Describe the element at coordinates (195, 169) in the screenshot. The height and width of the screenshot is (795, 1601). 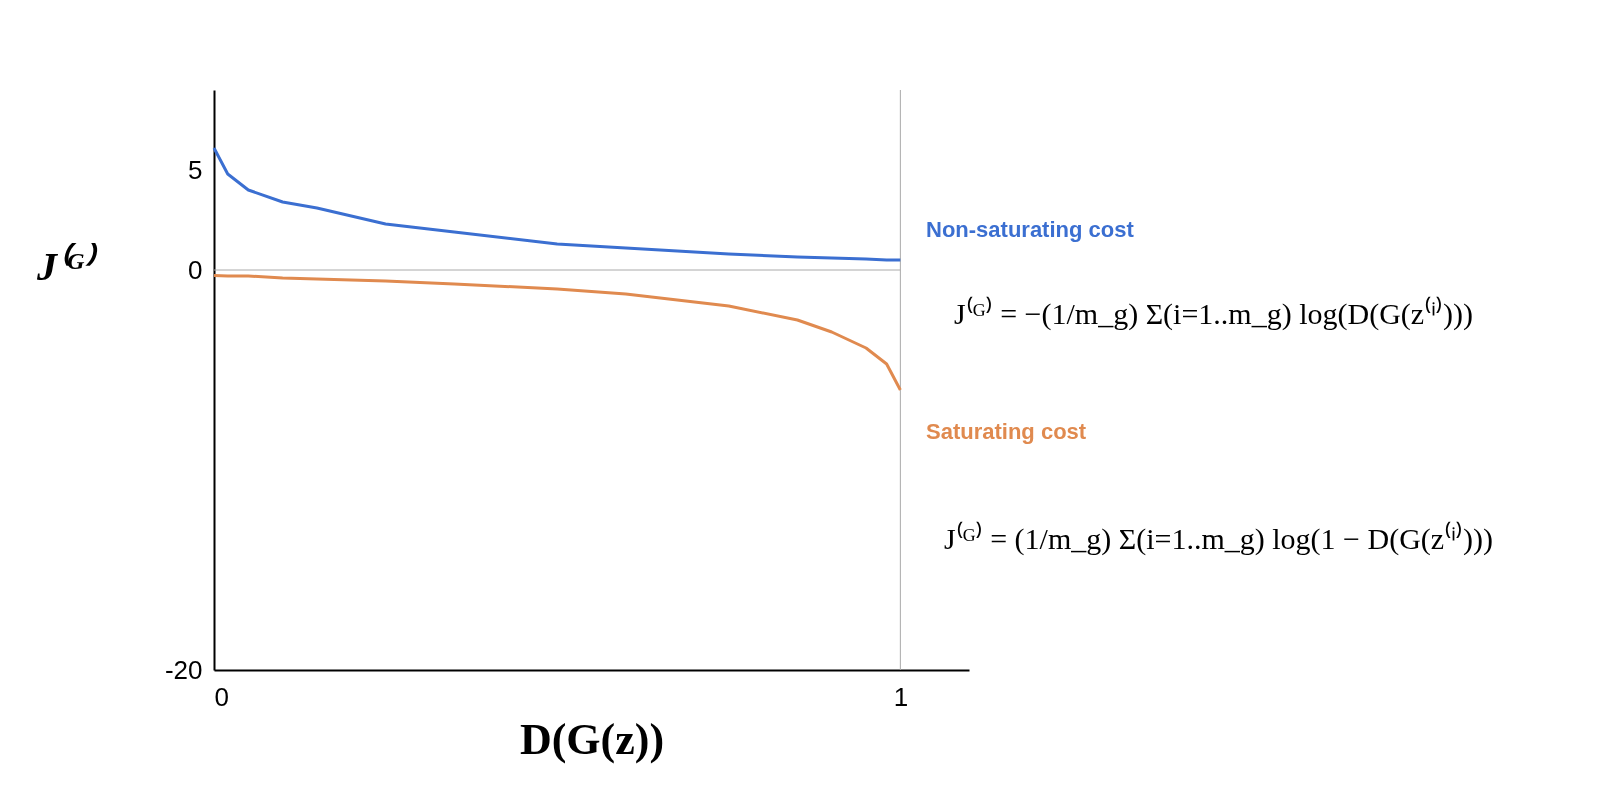
I see `y-tick-label: 5` at that location.